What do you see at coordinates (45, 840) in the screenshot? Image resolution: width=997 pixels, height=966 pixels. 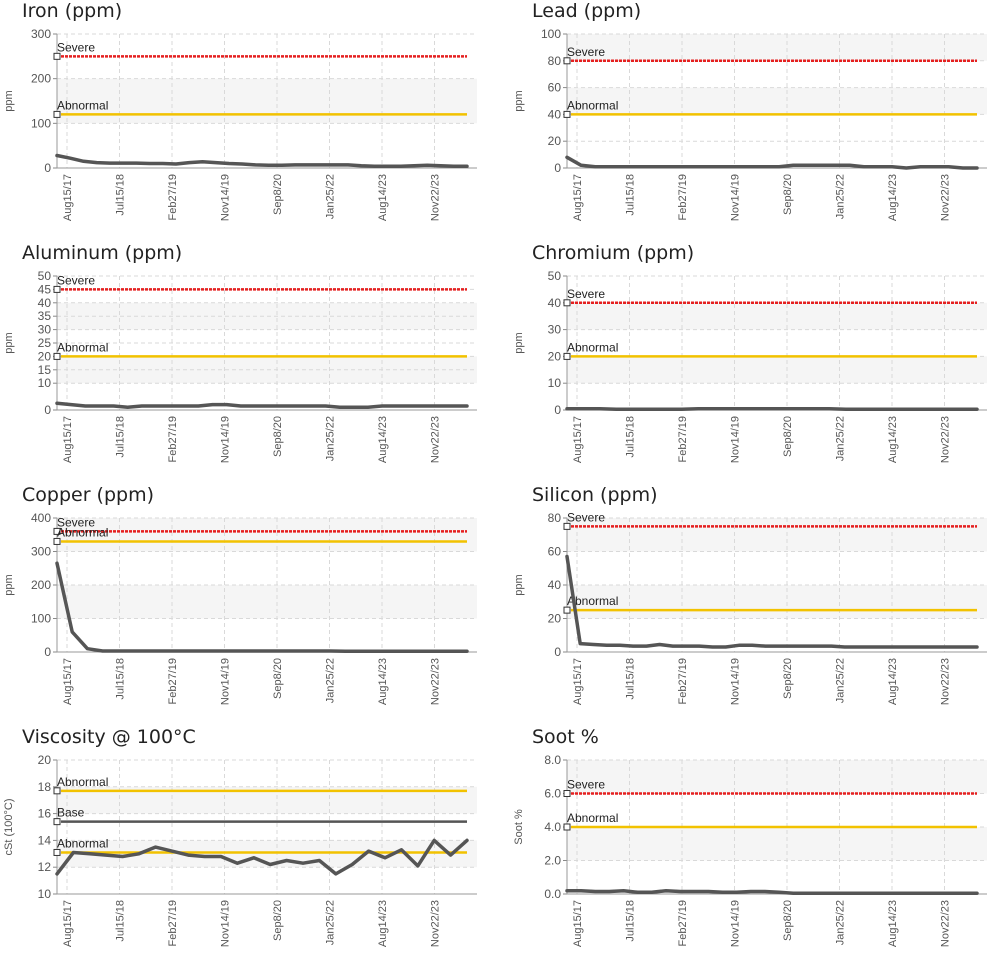 I see `y-tick-label: 14` at bounding box center [45, 840].